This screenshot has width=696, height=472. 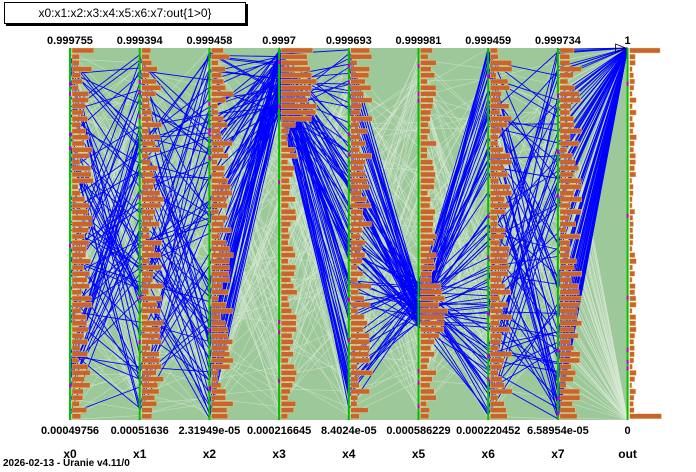 What do you see at coordinates (125, 13) in the screenshot?
I see `chart-title: x0:x1:x2:x3:x4:x5:x6:x7:out{1>0}` at bounding box center [125, 13].